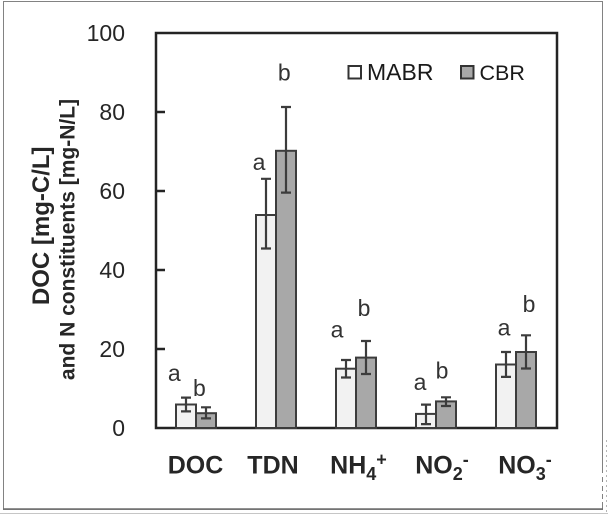  Describe the element at coordinates (68, 239) in the screenshot. I see `svg-text: and N constituents [mg-N/L]` at that location.